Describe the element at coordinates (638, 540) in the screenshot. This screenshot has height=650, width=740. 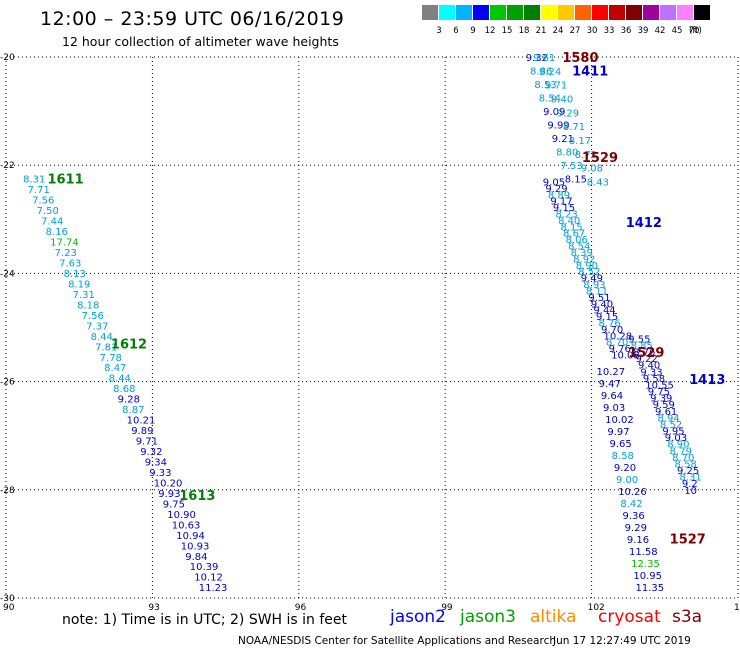
I see `swh-value-label: 9.16` at that location.